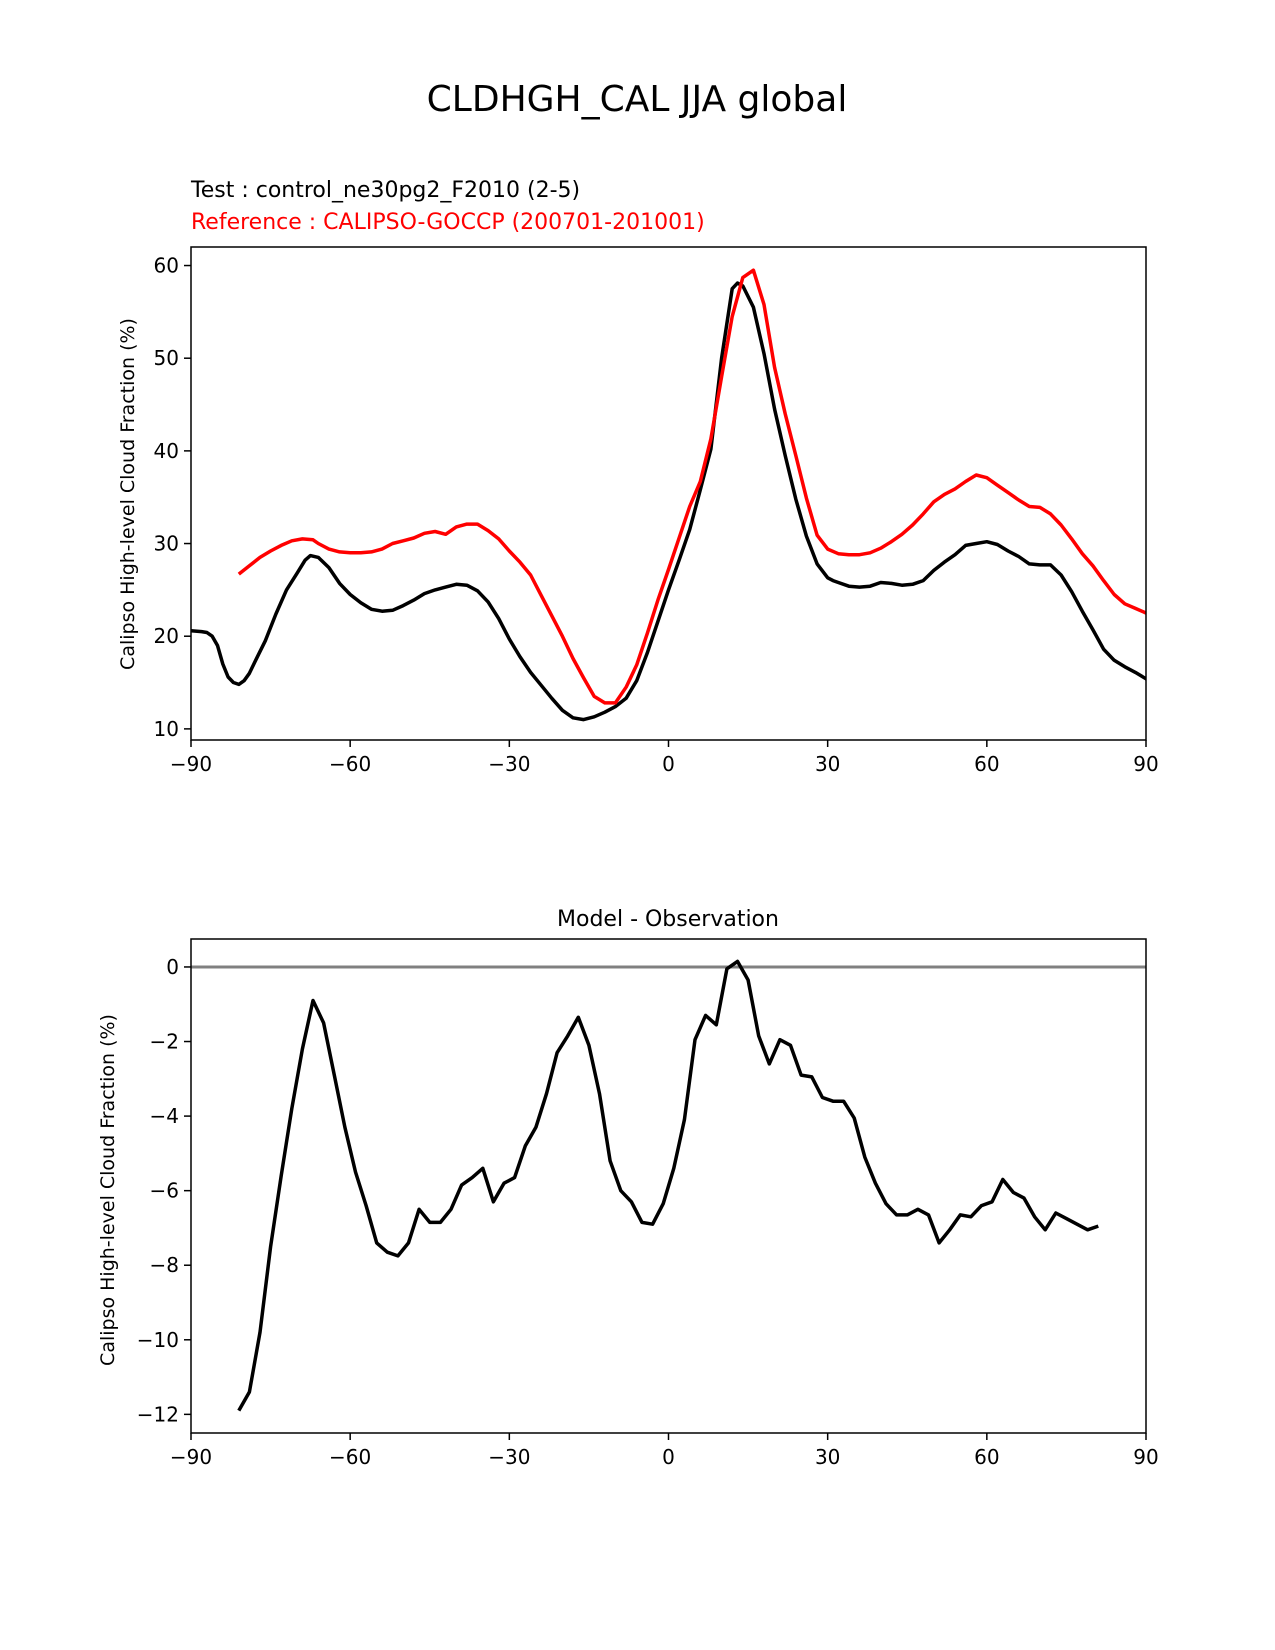 The width and height of the screenshot is (1275, 1650). I want to click on top-y-axis-label: Calipso High-level Cloud Fraction (%), so click(128, 494).